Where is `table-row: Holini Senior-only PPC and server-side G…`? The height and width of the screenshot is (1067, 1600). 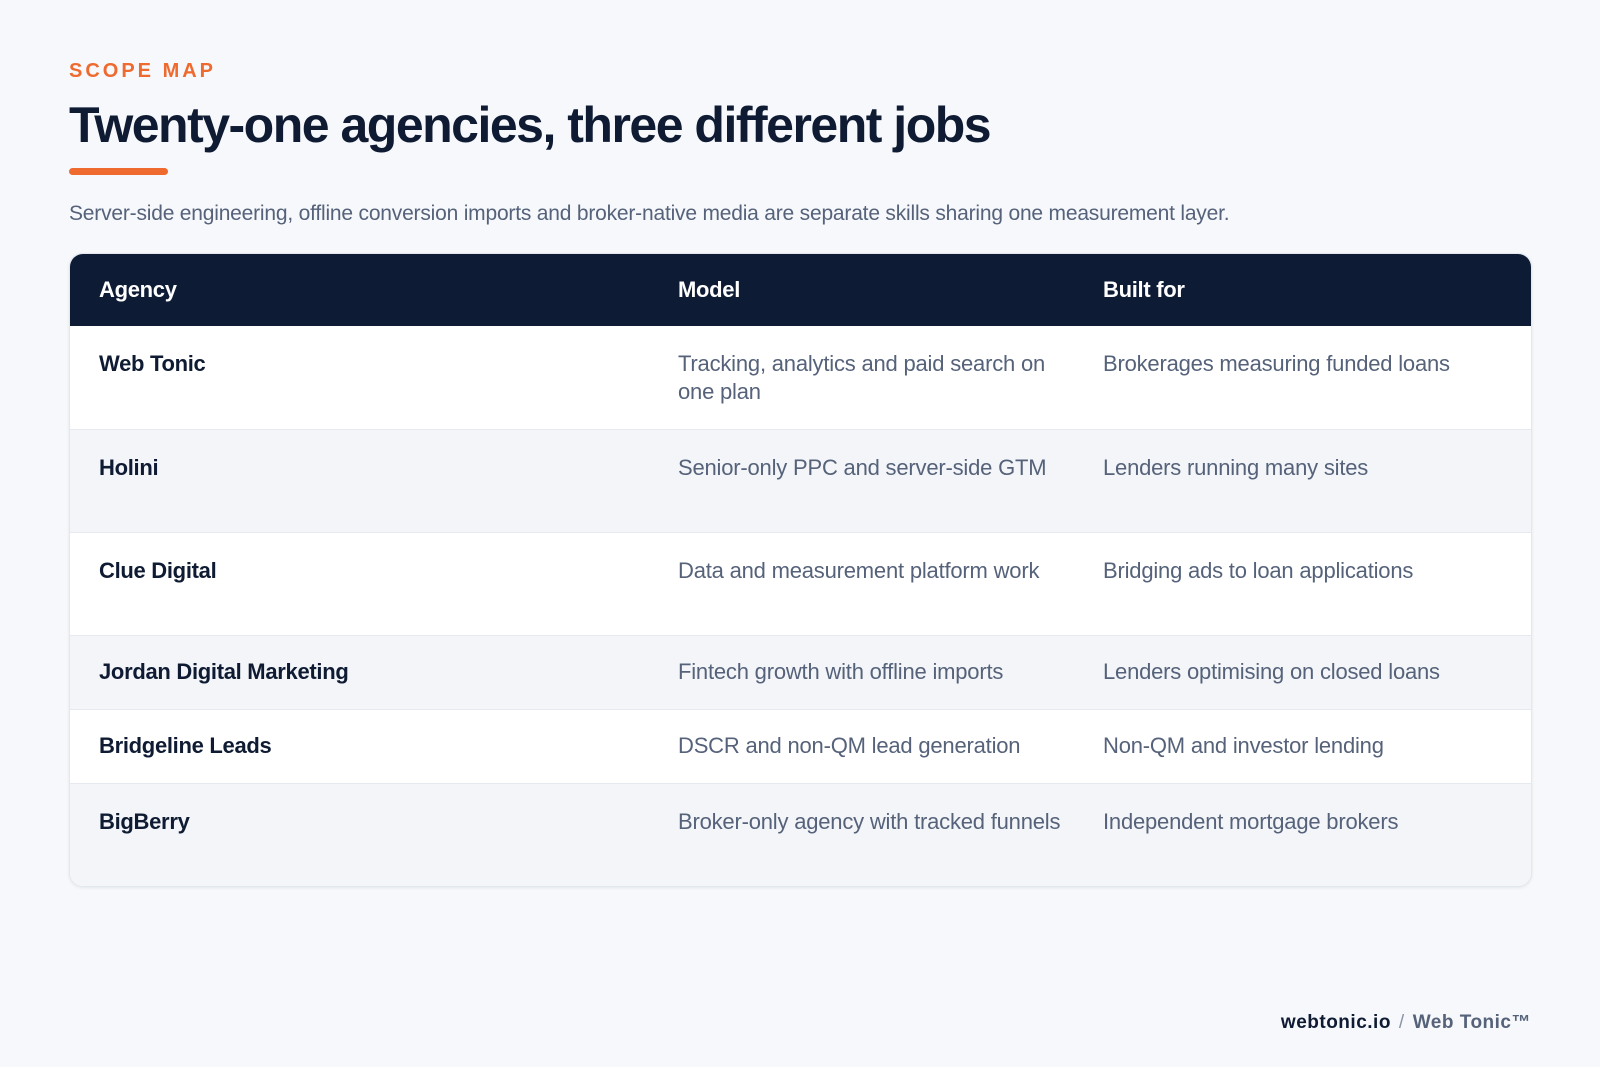 table-row: Holini Senior-only PPC and server-side G… is located at coordinates (800, 480).